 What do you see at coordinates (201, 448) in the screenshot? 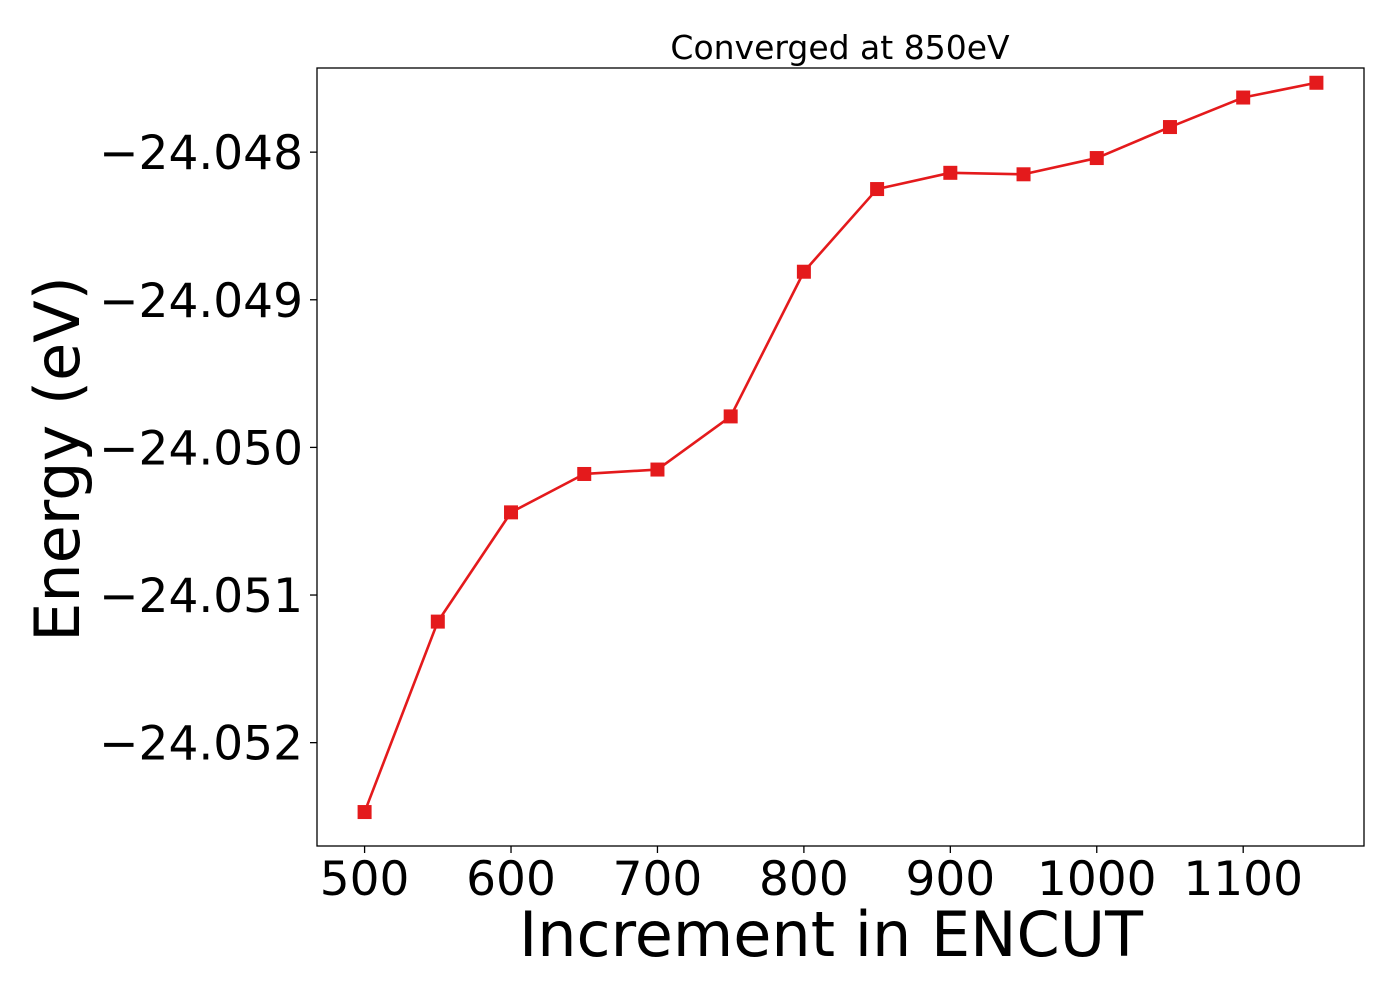
I see `y-tick-label: −24.050` at bounding box center [201, 448].